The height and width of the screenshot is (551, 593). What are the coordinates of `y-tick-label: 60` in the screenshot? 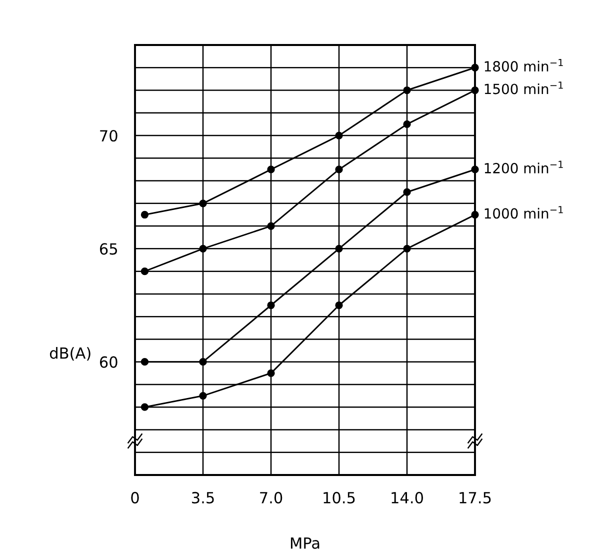 It's located at (109, 362).